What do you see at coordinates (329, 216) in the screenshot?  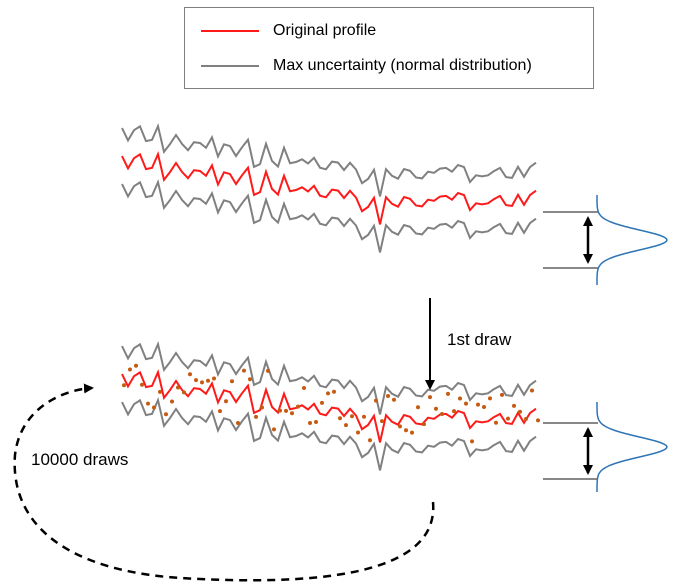 I see `top-lower-bound-line` at bounding box center [329, 216].